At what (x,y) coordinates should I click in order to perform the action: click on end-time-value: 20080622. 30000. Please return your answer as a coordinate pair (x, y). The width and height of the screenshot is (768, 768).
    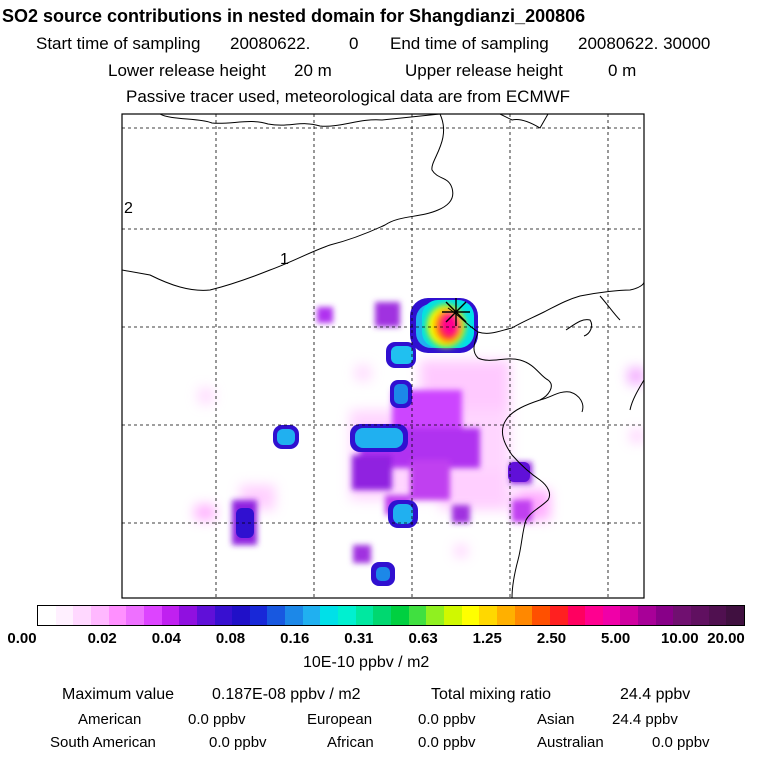
    Looking at the image, I should click on (644, 43).